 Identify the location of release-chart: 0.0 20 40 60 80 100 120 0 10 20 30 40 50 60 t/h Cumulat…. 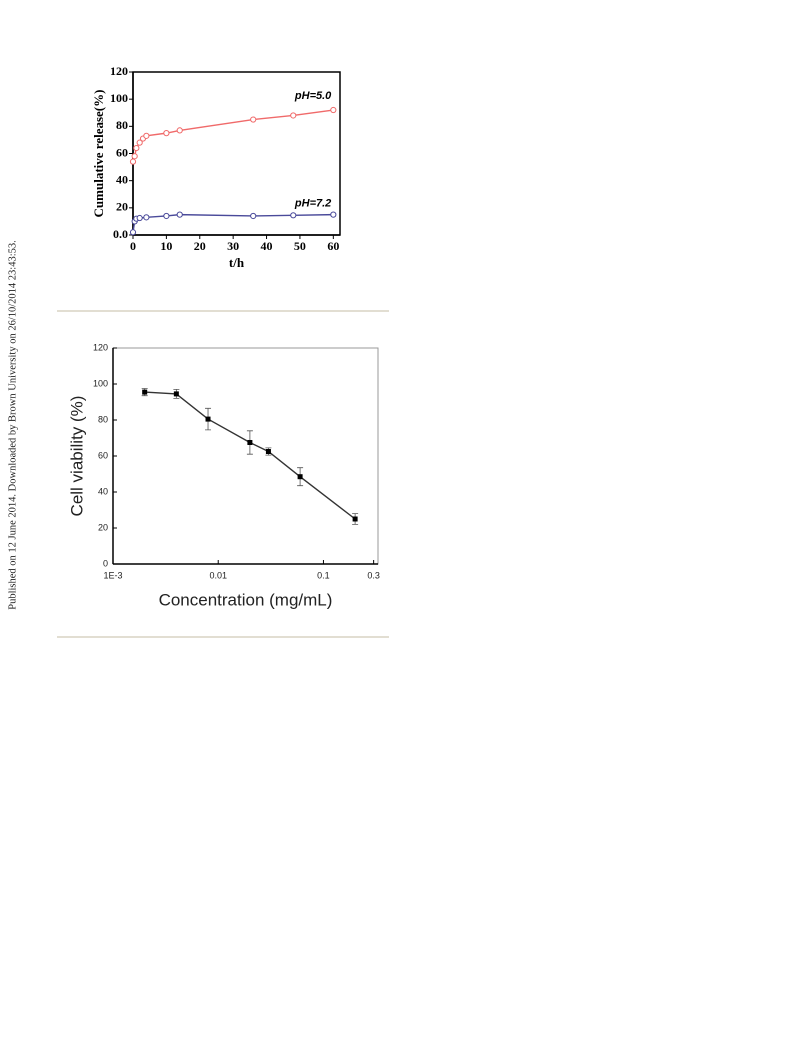
(216, 167).